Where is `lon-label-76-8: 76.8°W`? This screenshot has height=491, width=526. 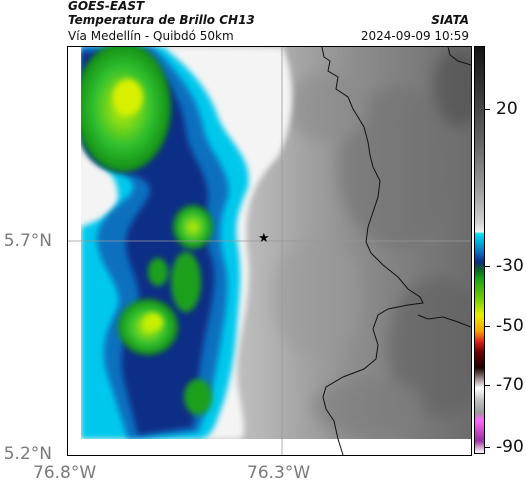 lon-label-76-8: 76.8°W is located at coordinates (65, 473).